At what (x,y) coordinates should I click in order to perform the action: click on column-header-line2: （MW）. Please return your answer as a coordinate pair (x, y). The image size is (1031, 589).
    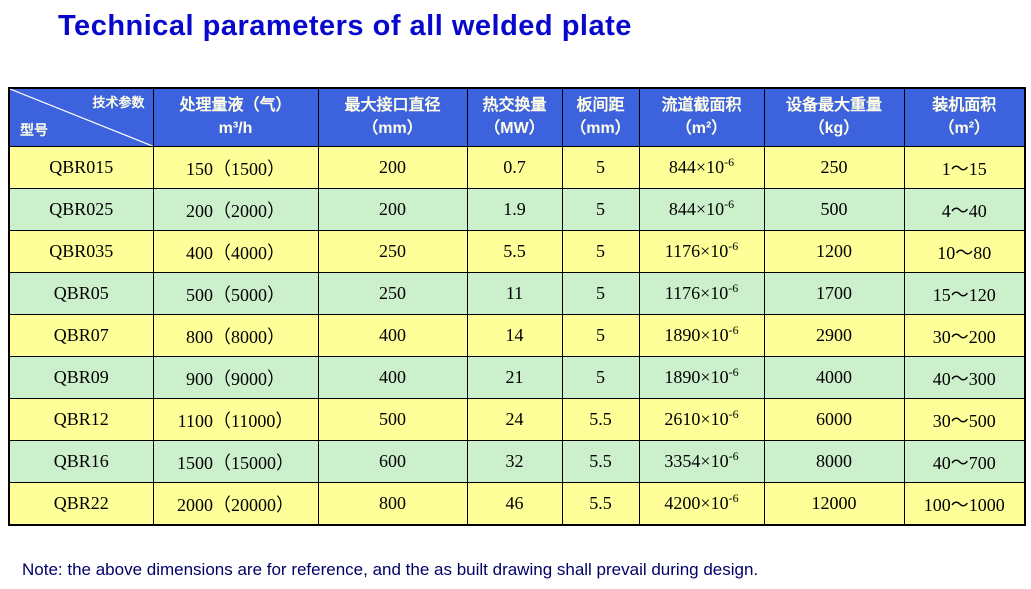
    Looking at the image, I should click on (514, 128).